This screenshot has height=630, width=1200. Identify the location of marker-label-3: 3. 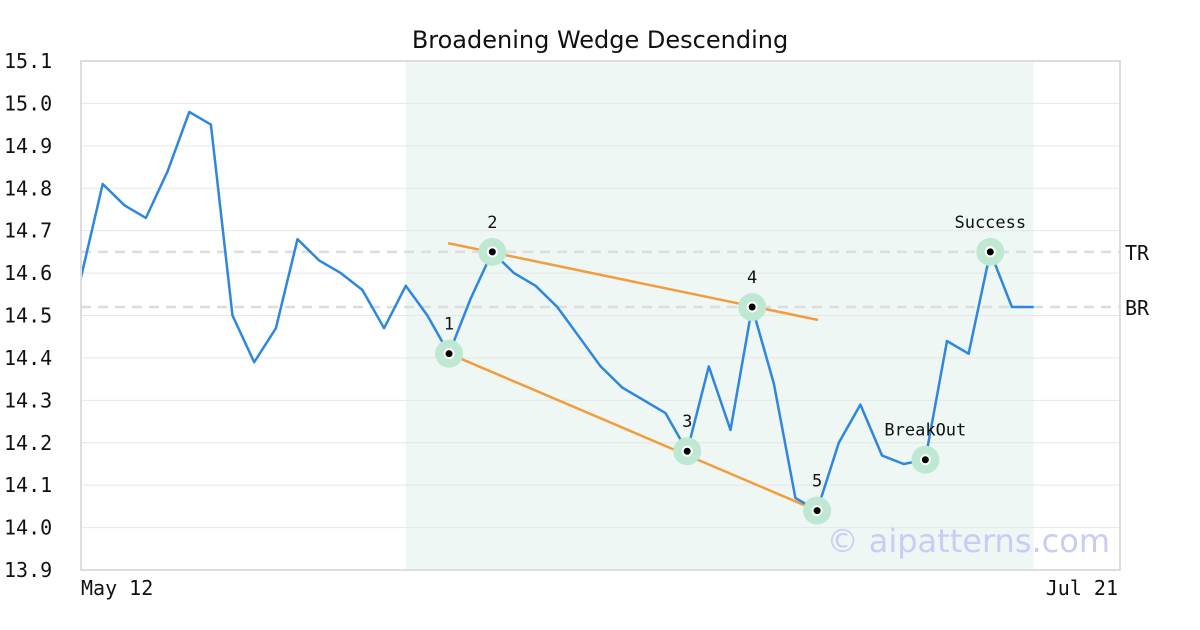
(687, 422).